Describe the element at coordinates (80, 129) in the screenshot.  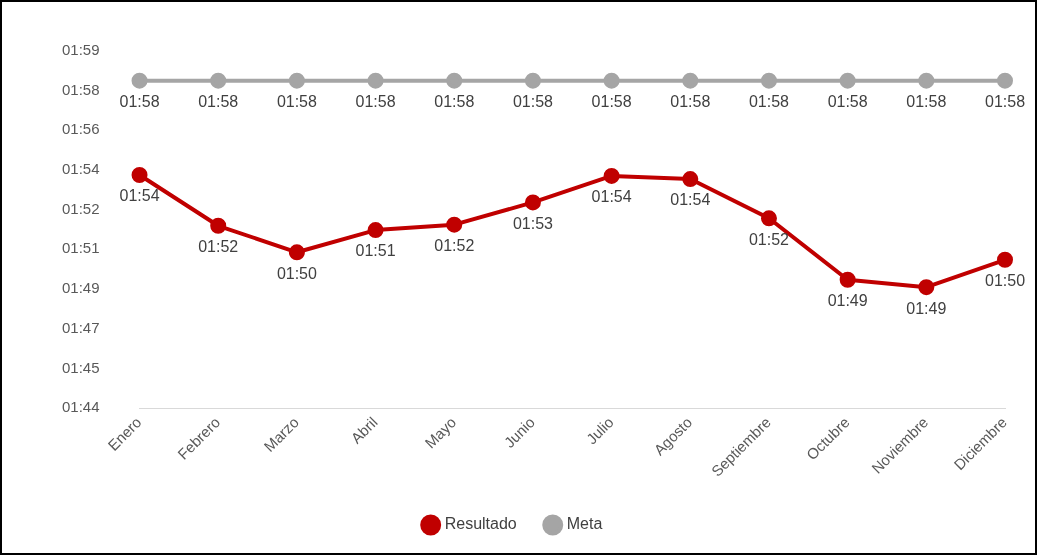
I see `y-tick-label: 01:56` at that location.